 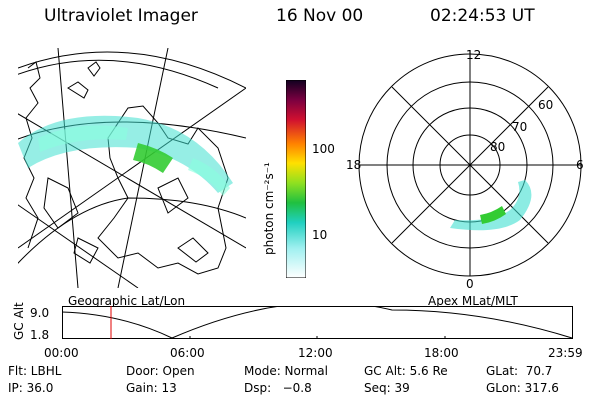 What do you see at coordinates (473, 301) in the screenshot?
I see `polar-caption: Apex MLat/MLT` at bounding box center [473, 301].